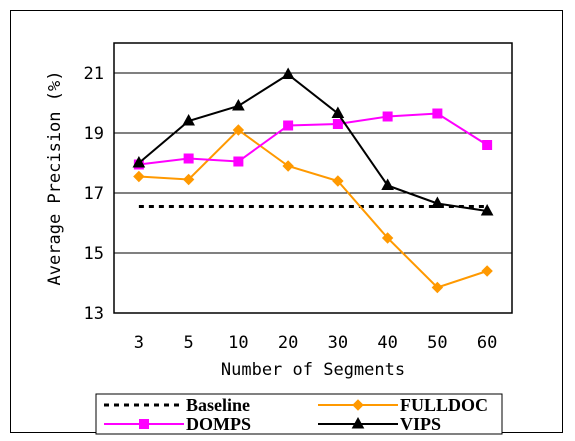 This screenshot has height=441, width=575. What do you see at coordinates (288, 343) in the screenshot?
I see `x-tick-label: 20` at bounding box center [288, 343].